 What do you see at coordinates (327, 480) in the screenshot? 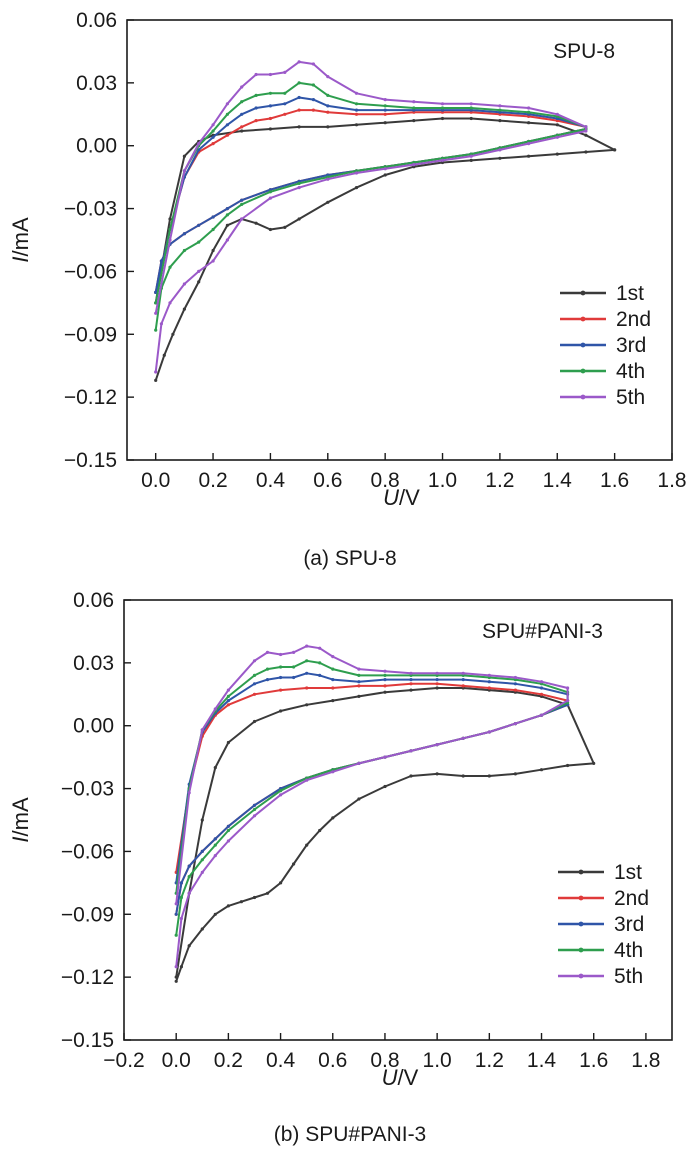
I see `x-tick-label: 0.6` at bounding box center [327, 480].